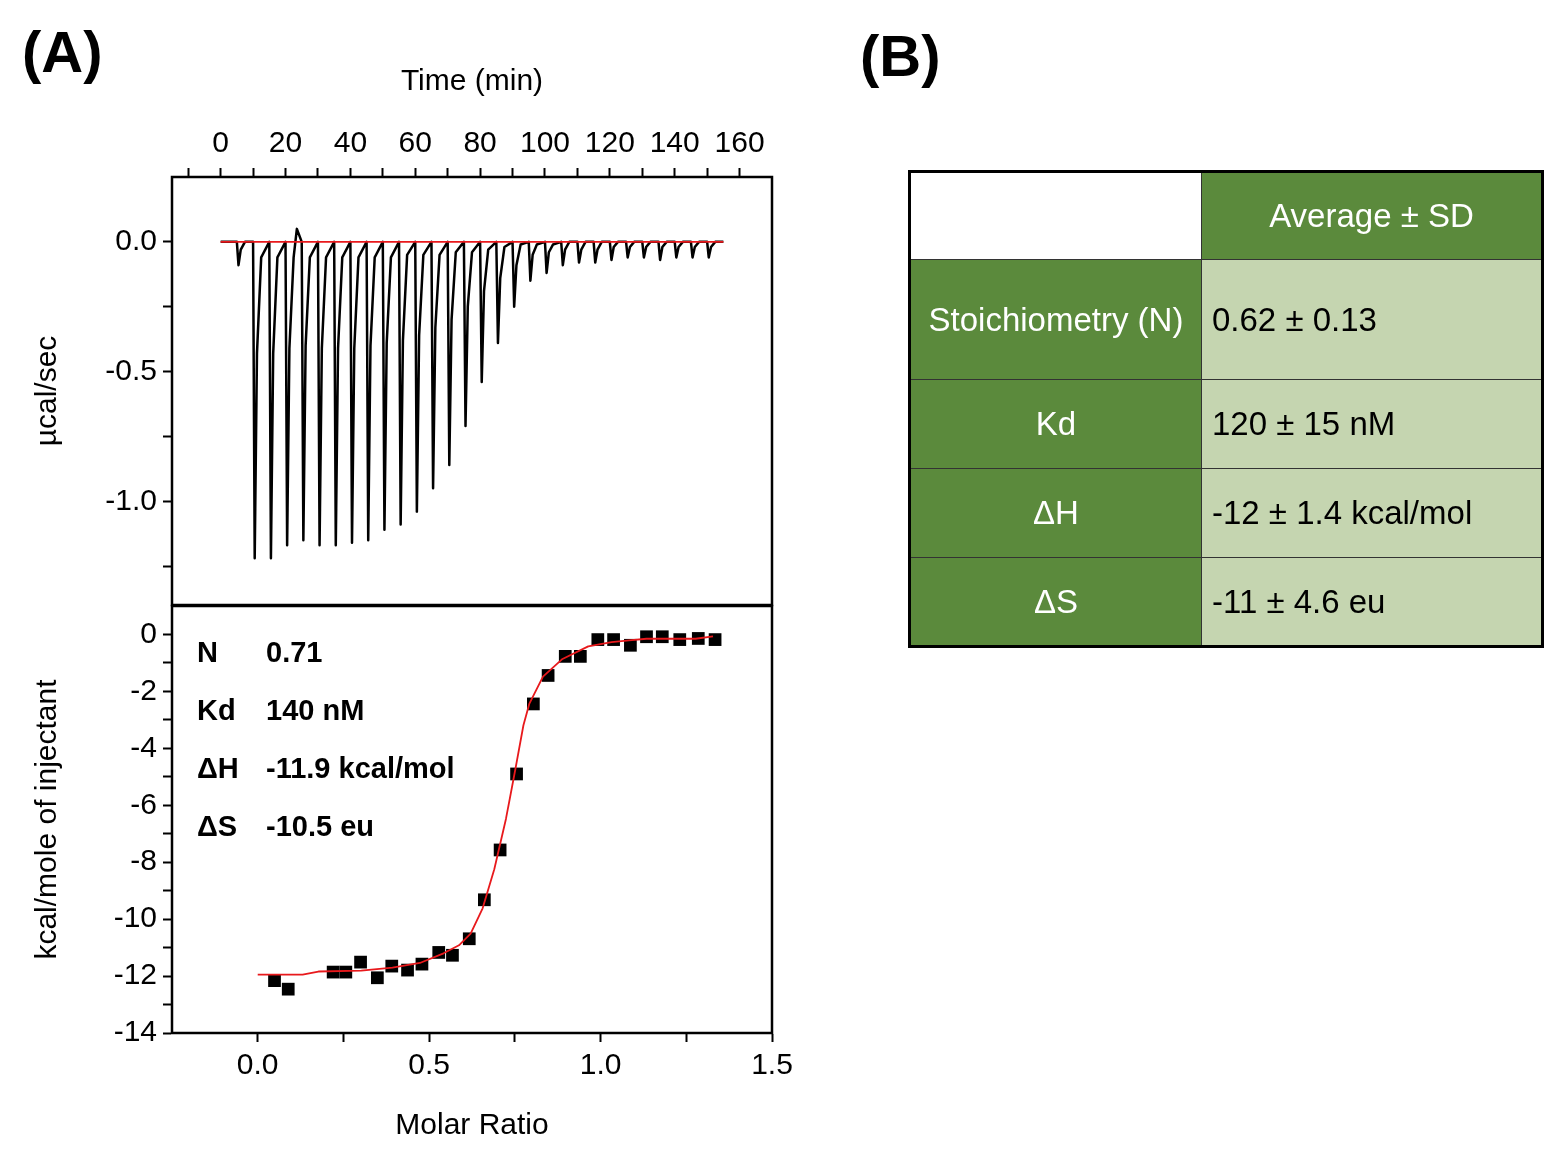  What do you see at coordinates (315, 710) in the screenshot?
I see `annotation: 140 nM` at bounding box center [315, 710].